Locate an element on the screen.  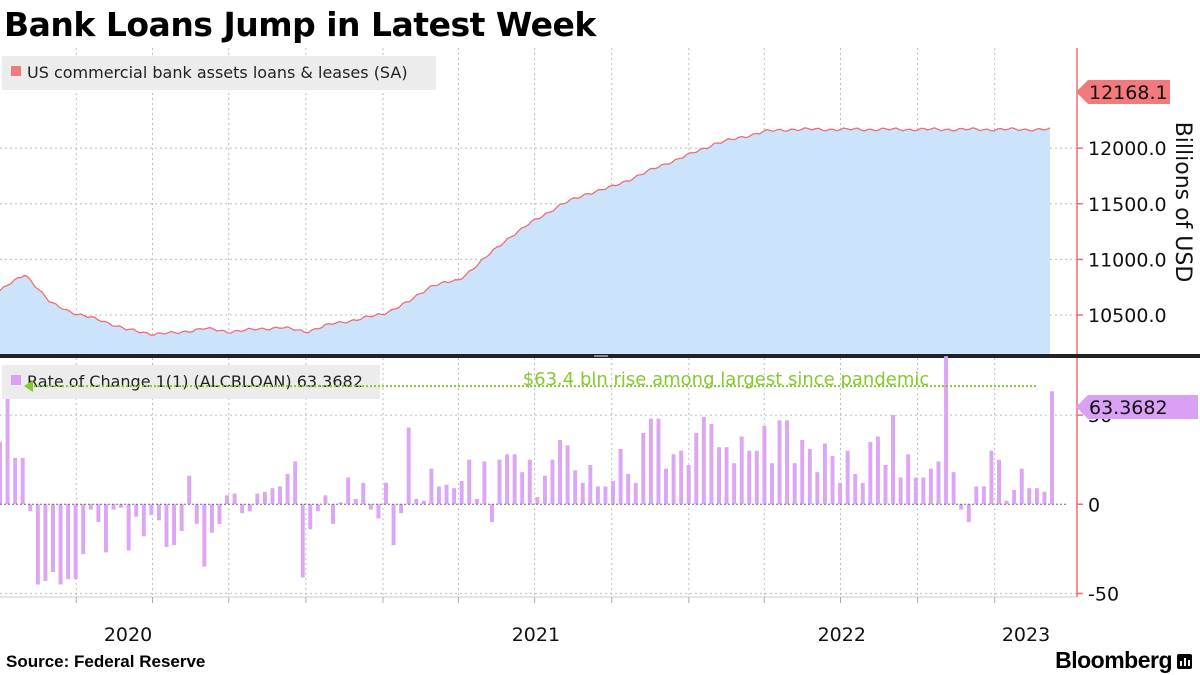
page-title: Bank Loans Jump in Latest Week is located at coordinates (300, 24).